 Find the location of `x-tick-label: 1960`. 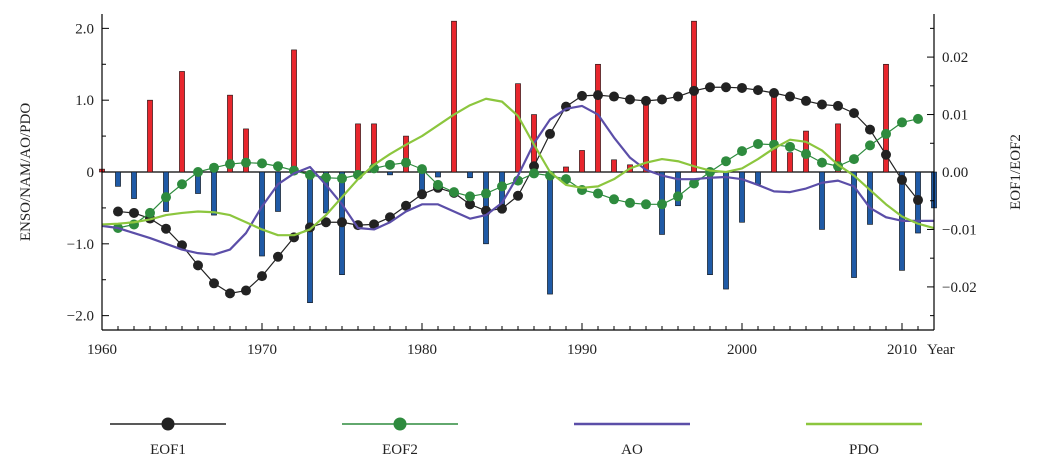

x-tick-label: 1960 is located at coordinates (102, 350).